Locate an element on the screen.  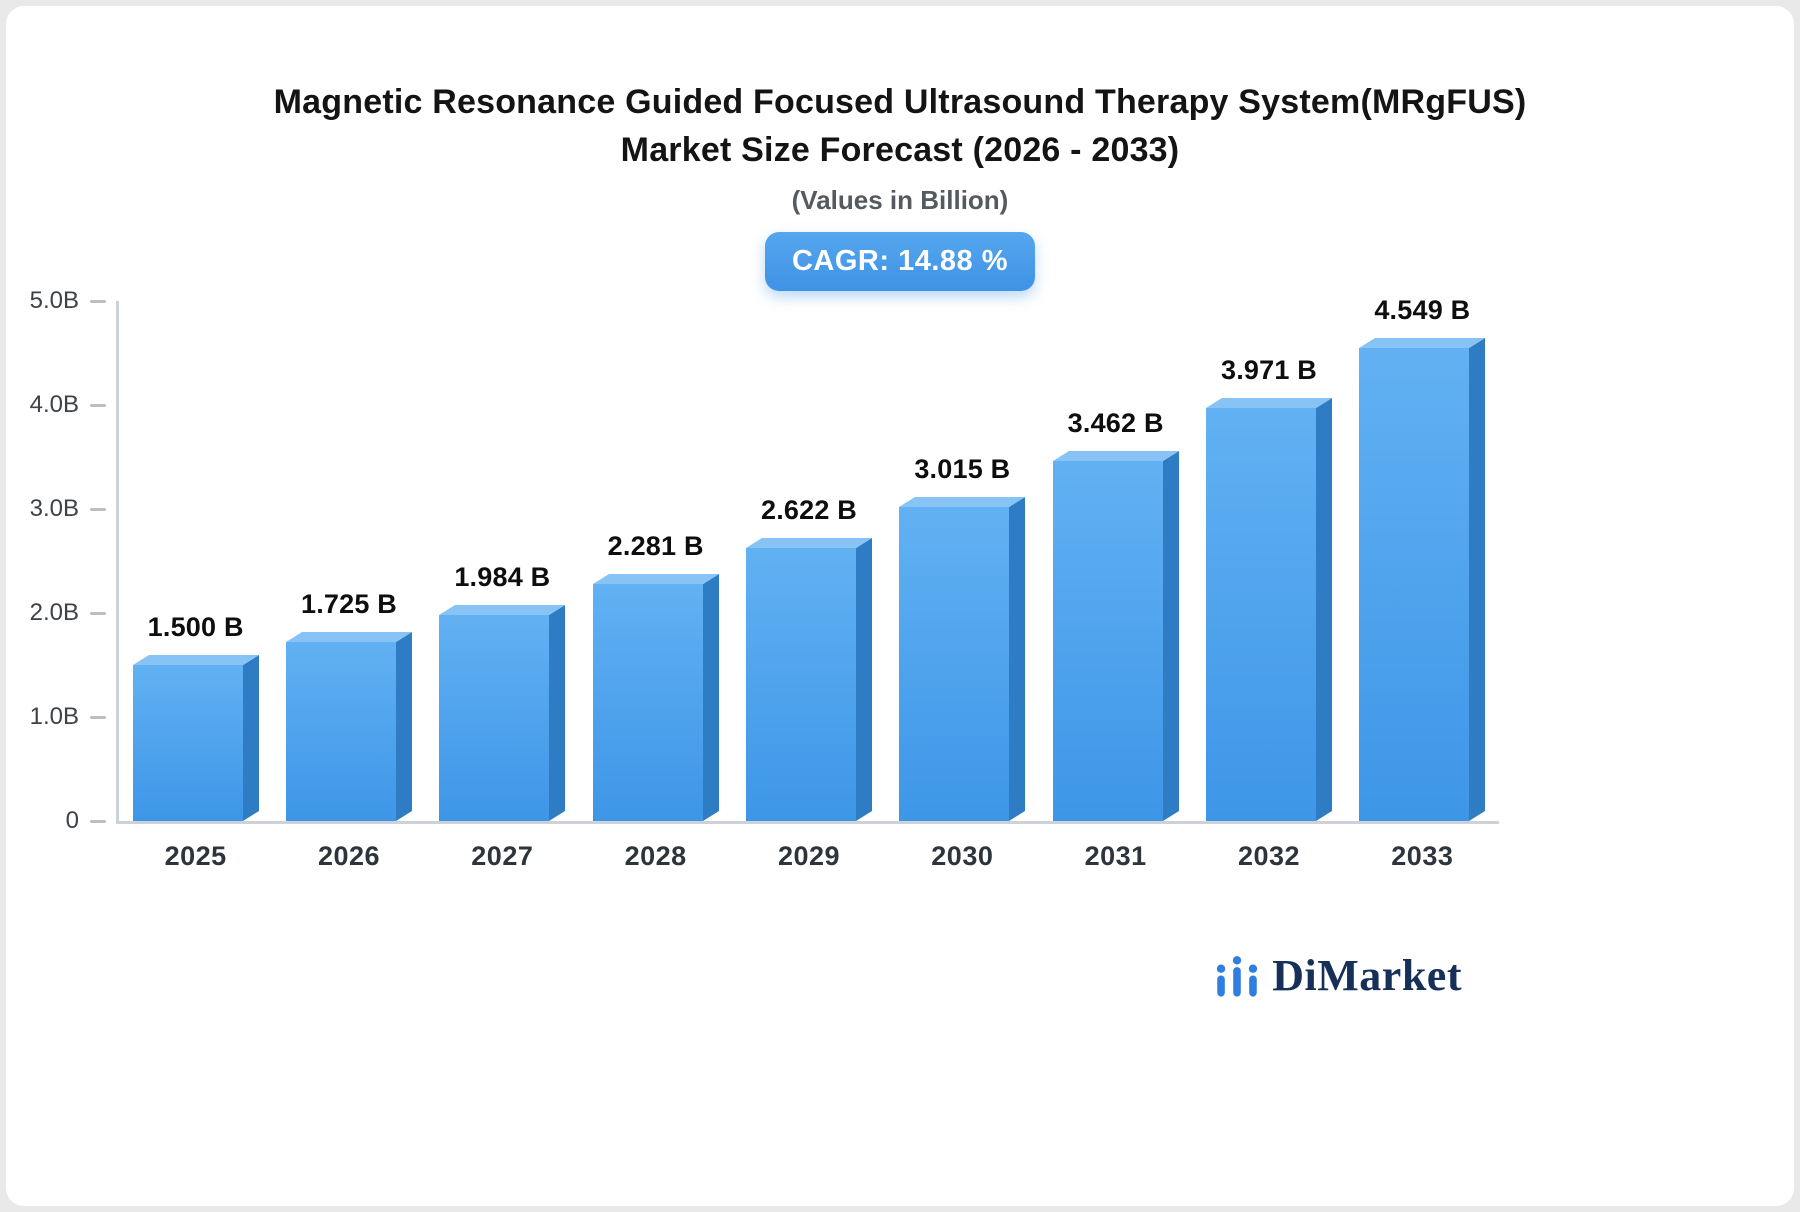
cagr-badge: CAGR: 14.88 % is located at coordinates (899, 261).